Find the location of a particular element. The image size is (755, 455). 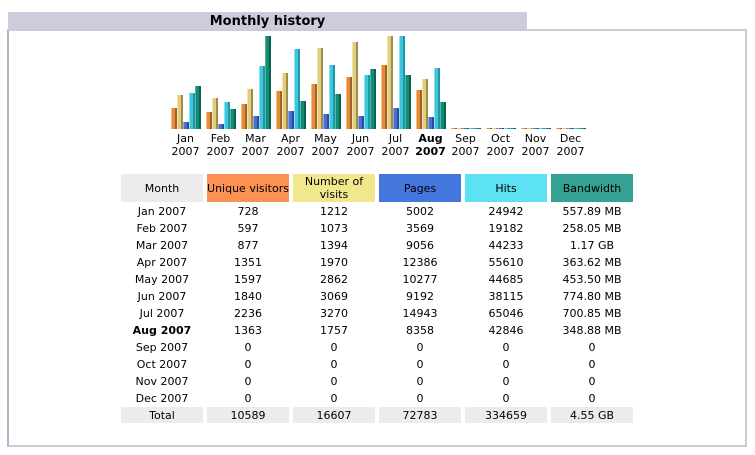

table-row: Nov 2007 0 0 0 0 0 is located at coordinates (377, 381).